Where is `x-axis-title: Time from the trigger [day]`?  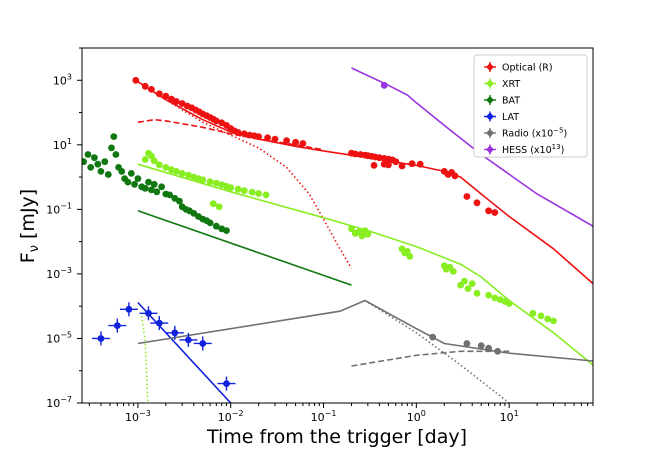
x-axis-title: Time from the trigger [day] is located at coordinates (336, 437).